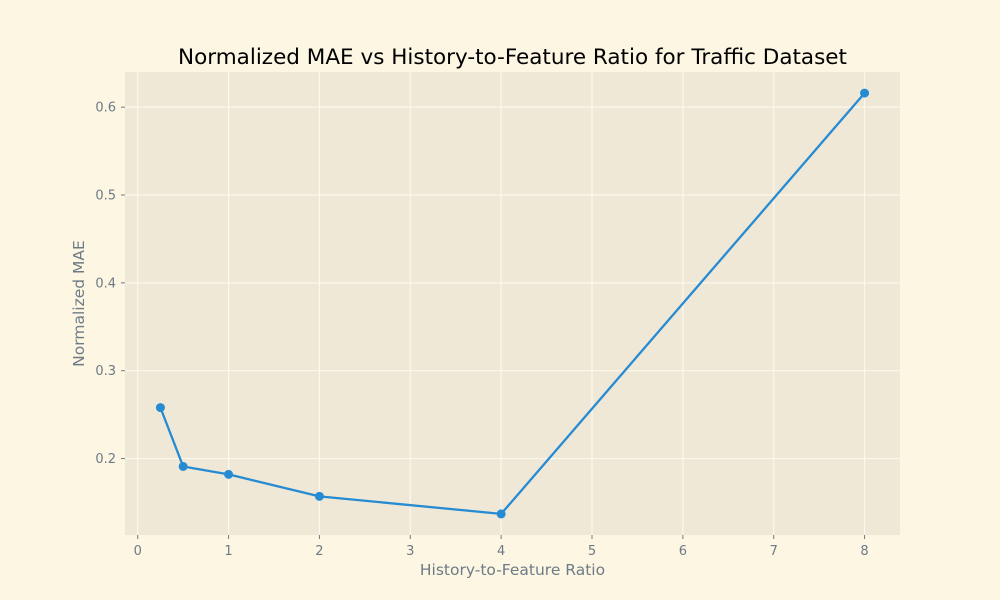 This screenshot has height=600, width=1000. What do you see at coordinates (512, 570) in the screenshot?
I see `x-axis-title: History-to-Feature Ratio` at bounding box center [512, 570].